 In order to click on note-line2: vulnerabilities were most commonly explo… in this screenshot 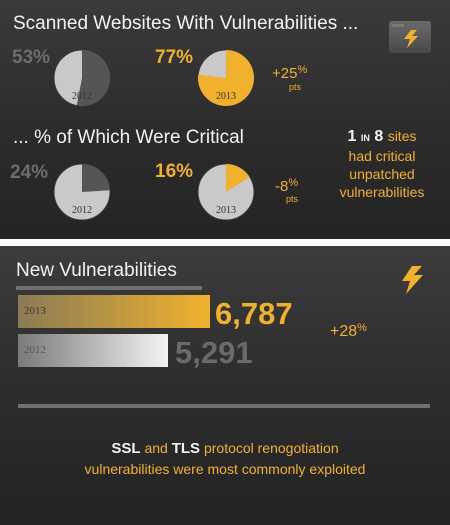, I will do `click(225, 469)`.